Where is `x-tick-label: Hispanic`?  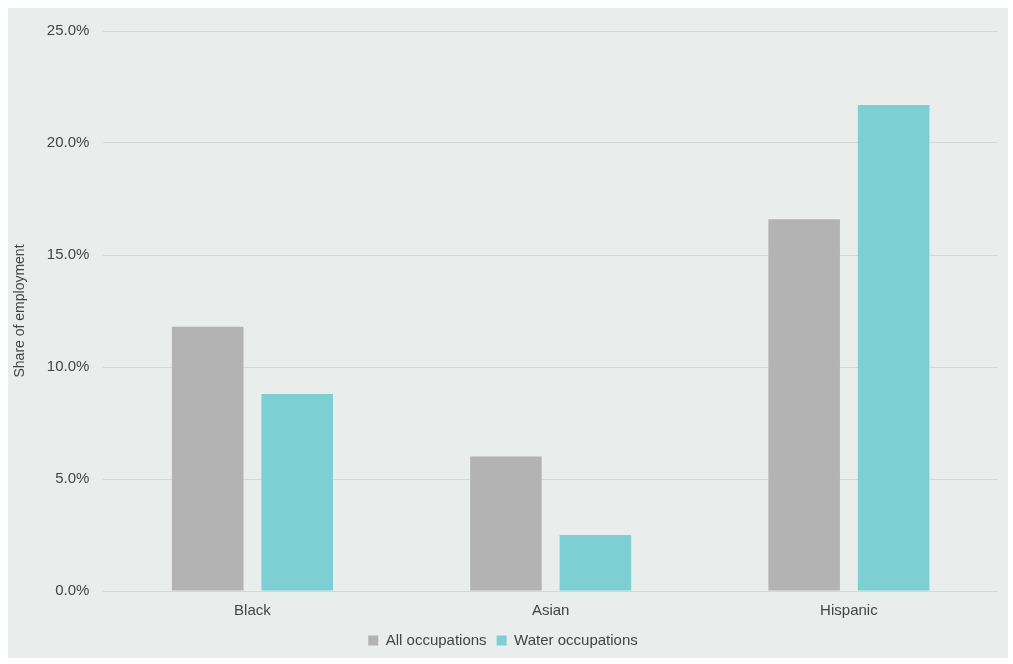 x-tick-label: Hispanic is located at coordinates (849, 610).